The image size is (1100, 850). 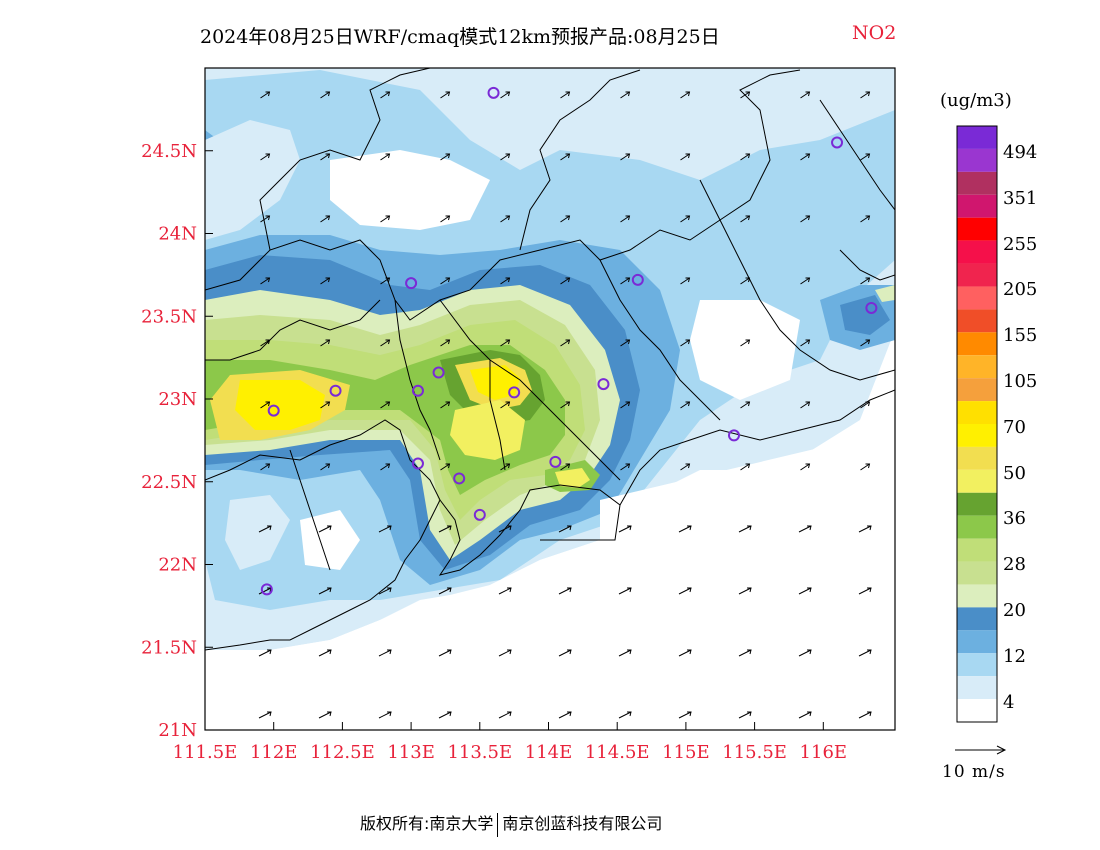 I want to click on legend-unit: (ug/m3), so click(x=976, y=100).